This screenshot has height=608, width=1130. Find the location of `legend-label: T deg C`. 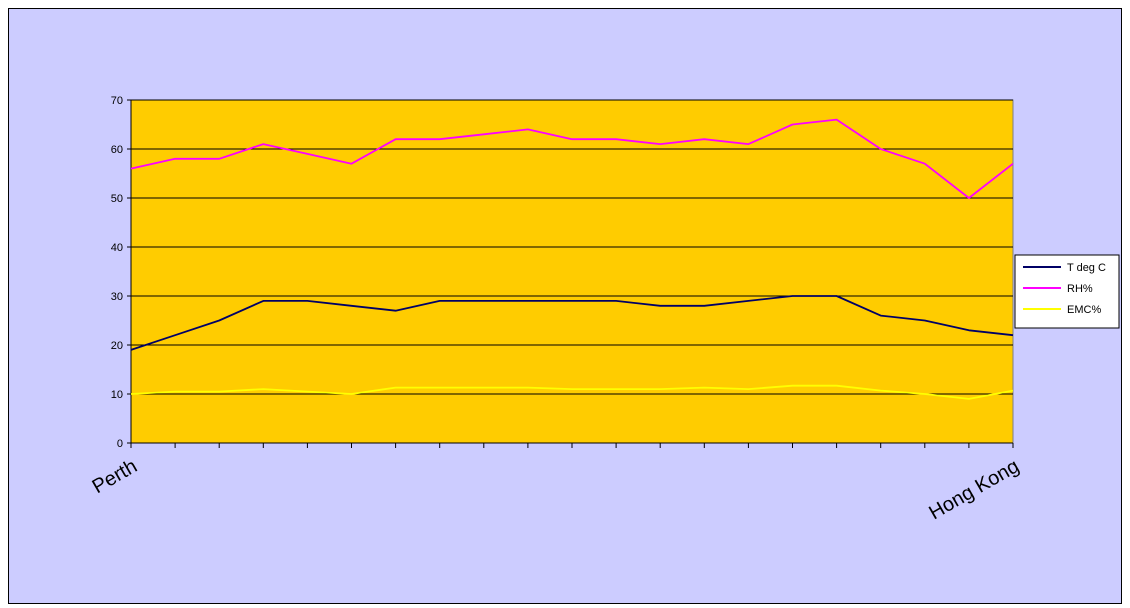

legend-label: T deg C is located at coordinates (1086, 268).